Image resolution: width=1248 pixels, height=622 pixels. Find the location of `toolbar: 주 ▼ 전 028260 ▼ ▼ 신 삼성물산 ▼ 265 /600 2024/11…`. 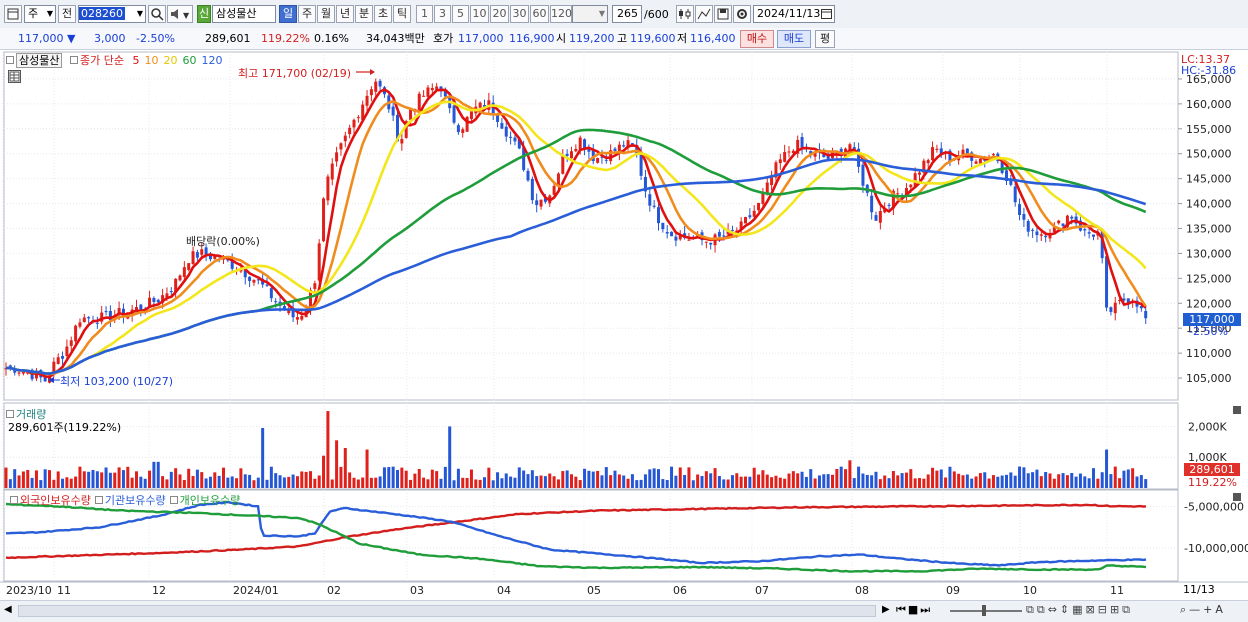

toolbar: 주 ▼ 전 028260 ▼ ▼ 신 삼성물산 ▼ 265 /600 2024/11… is located at coordinates (624, 14).